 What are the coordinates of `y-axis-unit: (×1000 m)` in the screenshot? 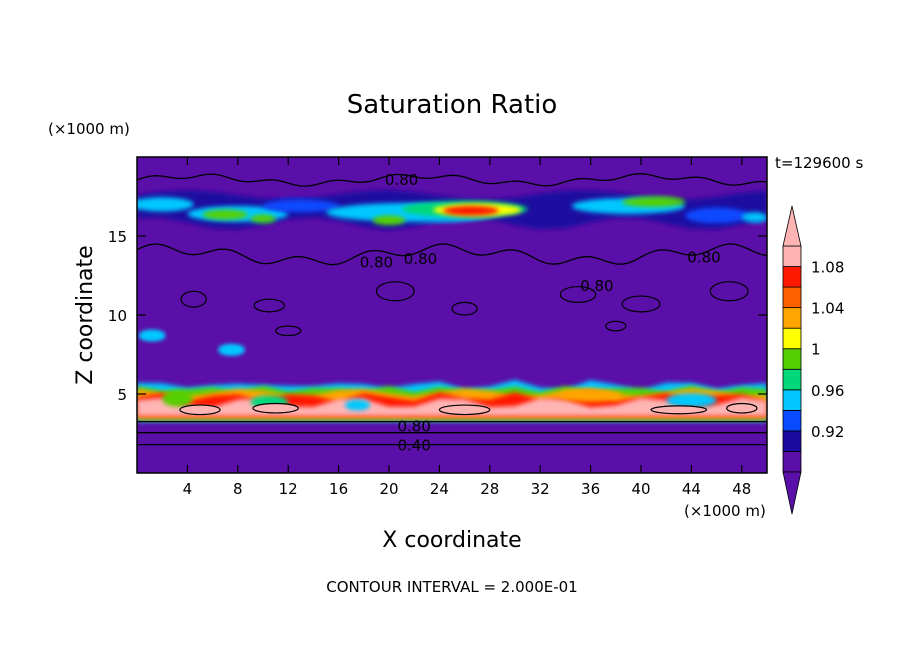 It's located at (89, 129).